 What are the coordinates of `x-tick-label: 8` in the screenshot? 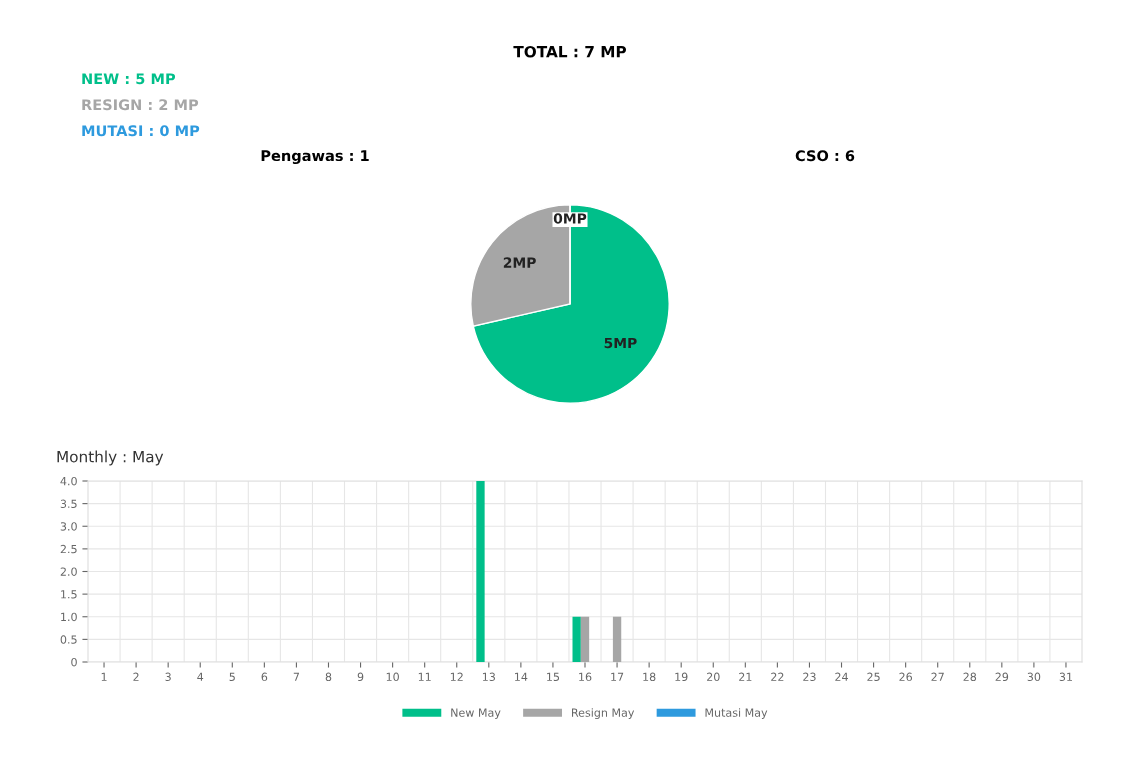 It's located at (328, 677).